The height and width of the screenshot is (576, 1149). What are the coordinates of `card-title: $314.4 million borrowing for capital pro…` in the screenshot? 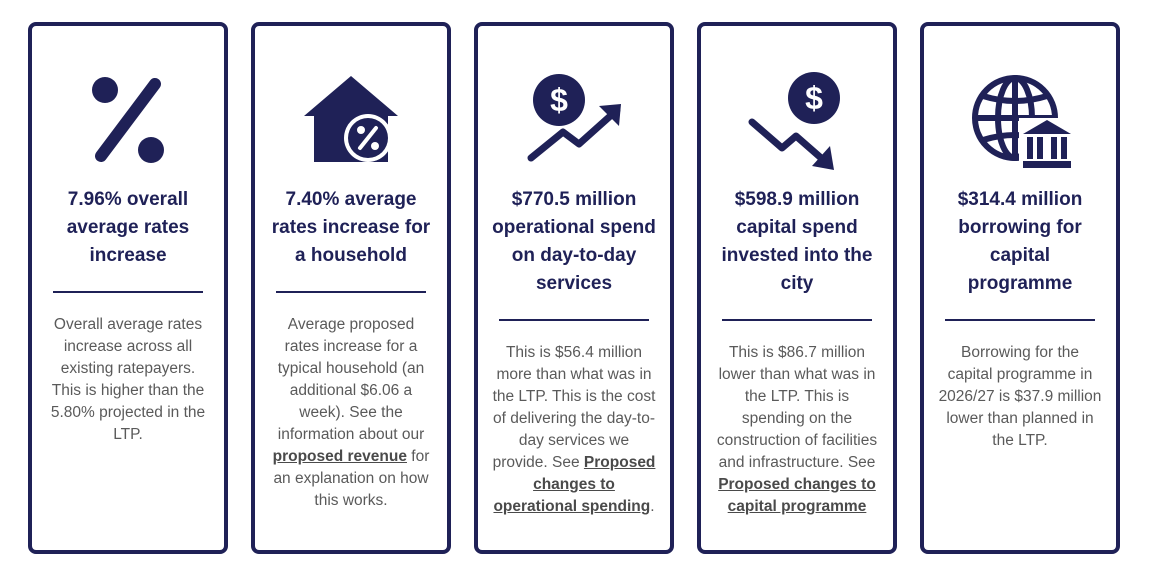 It's located at (1020, 241).